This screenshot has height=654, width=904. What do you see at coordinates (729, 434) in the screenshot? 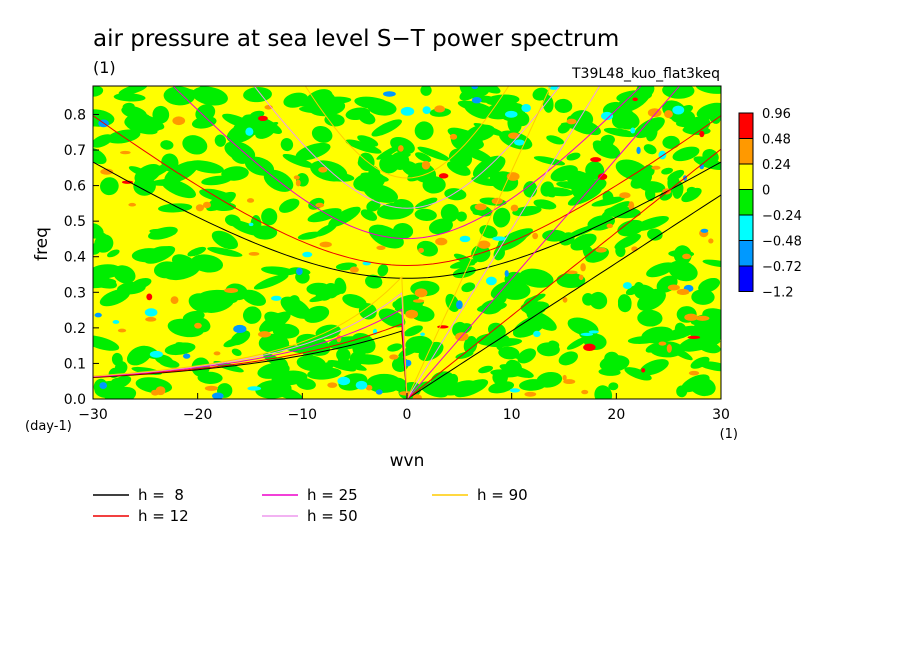
I see `x-unit-label: (1)` at bounding box center [729, 434].